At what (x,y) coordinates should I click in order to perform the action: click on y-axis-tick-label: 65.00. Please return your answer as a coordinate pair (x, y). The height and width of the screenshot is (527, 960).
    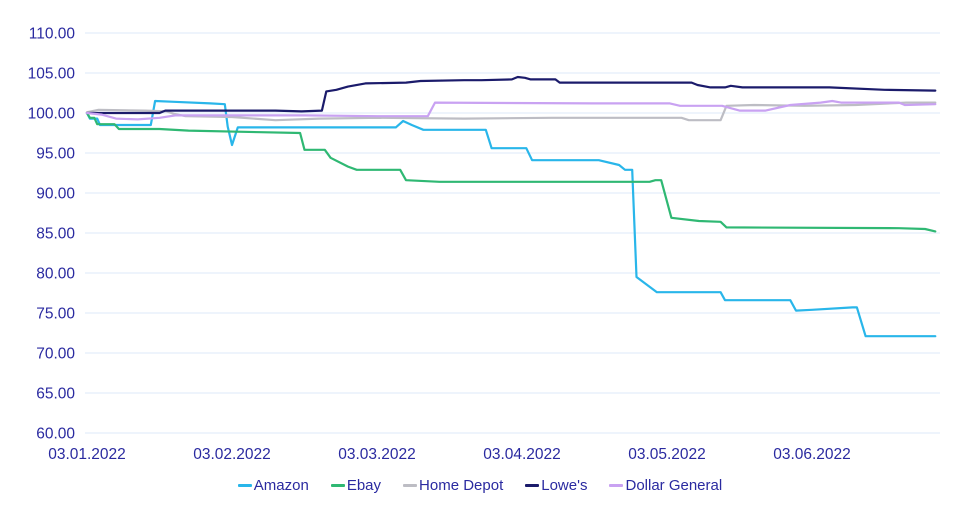
    Looking at the image, I should click on (55, 394).